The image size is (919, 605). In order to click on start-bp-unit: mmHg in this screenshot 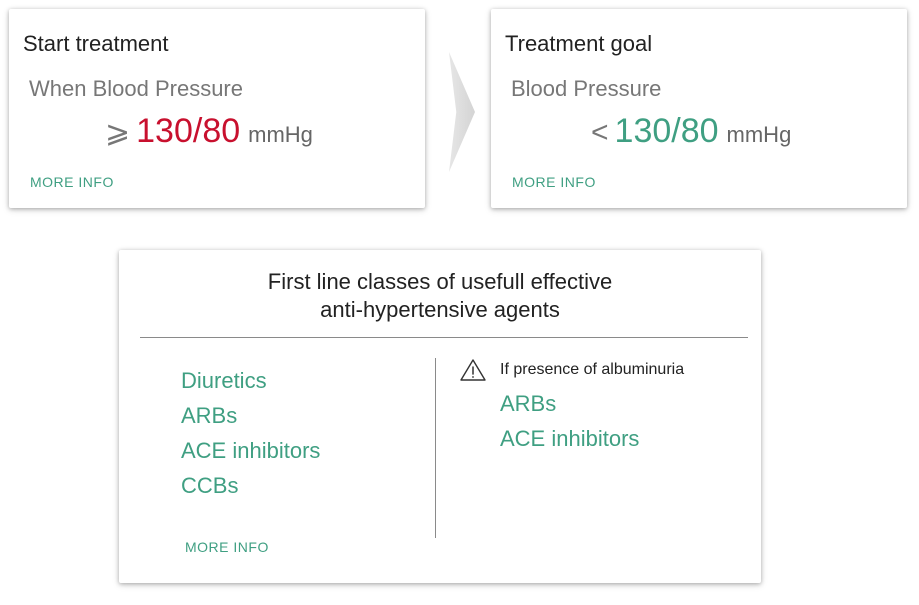, I will do `click(280, 134)`.